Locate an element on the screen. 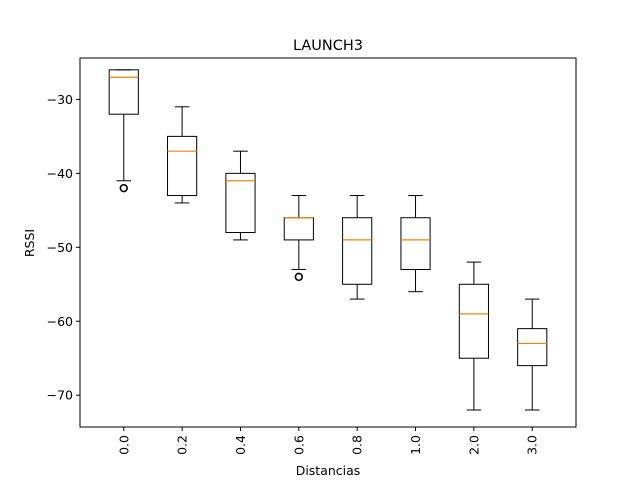 Image resolution: width=640 pixels, height=484 pixels. x-tick-label: 0.8 is located at coordinates (357, 445).